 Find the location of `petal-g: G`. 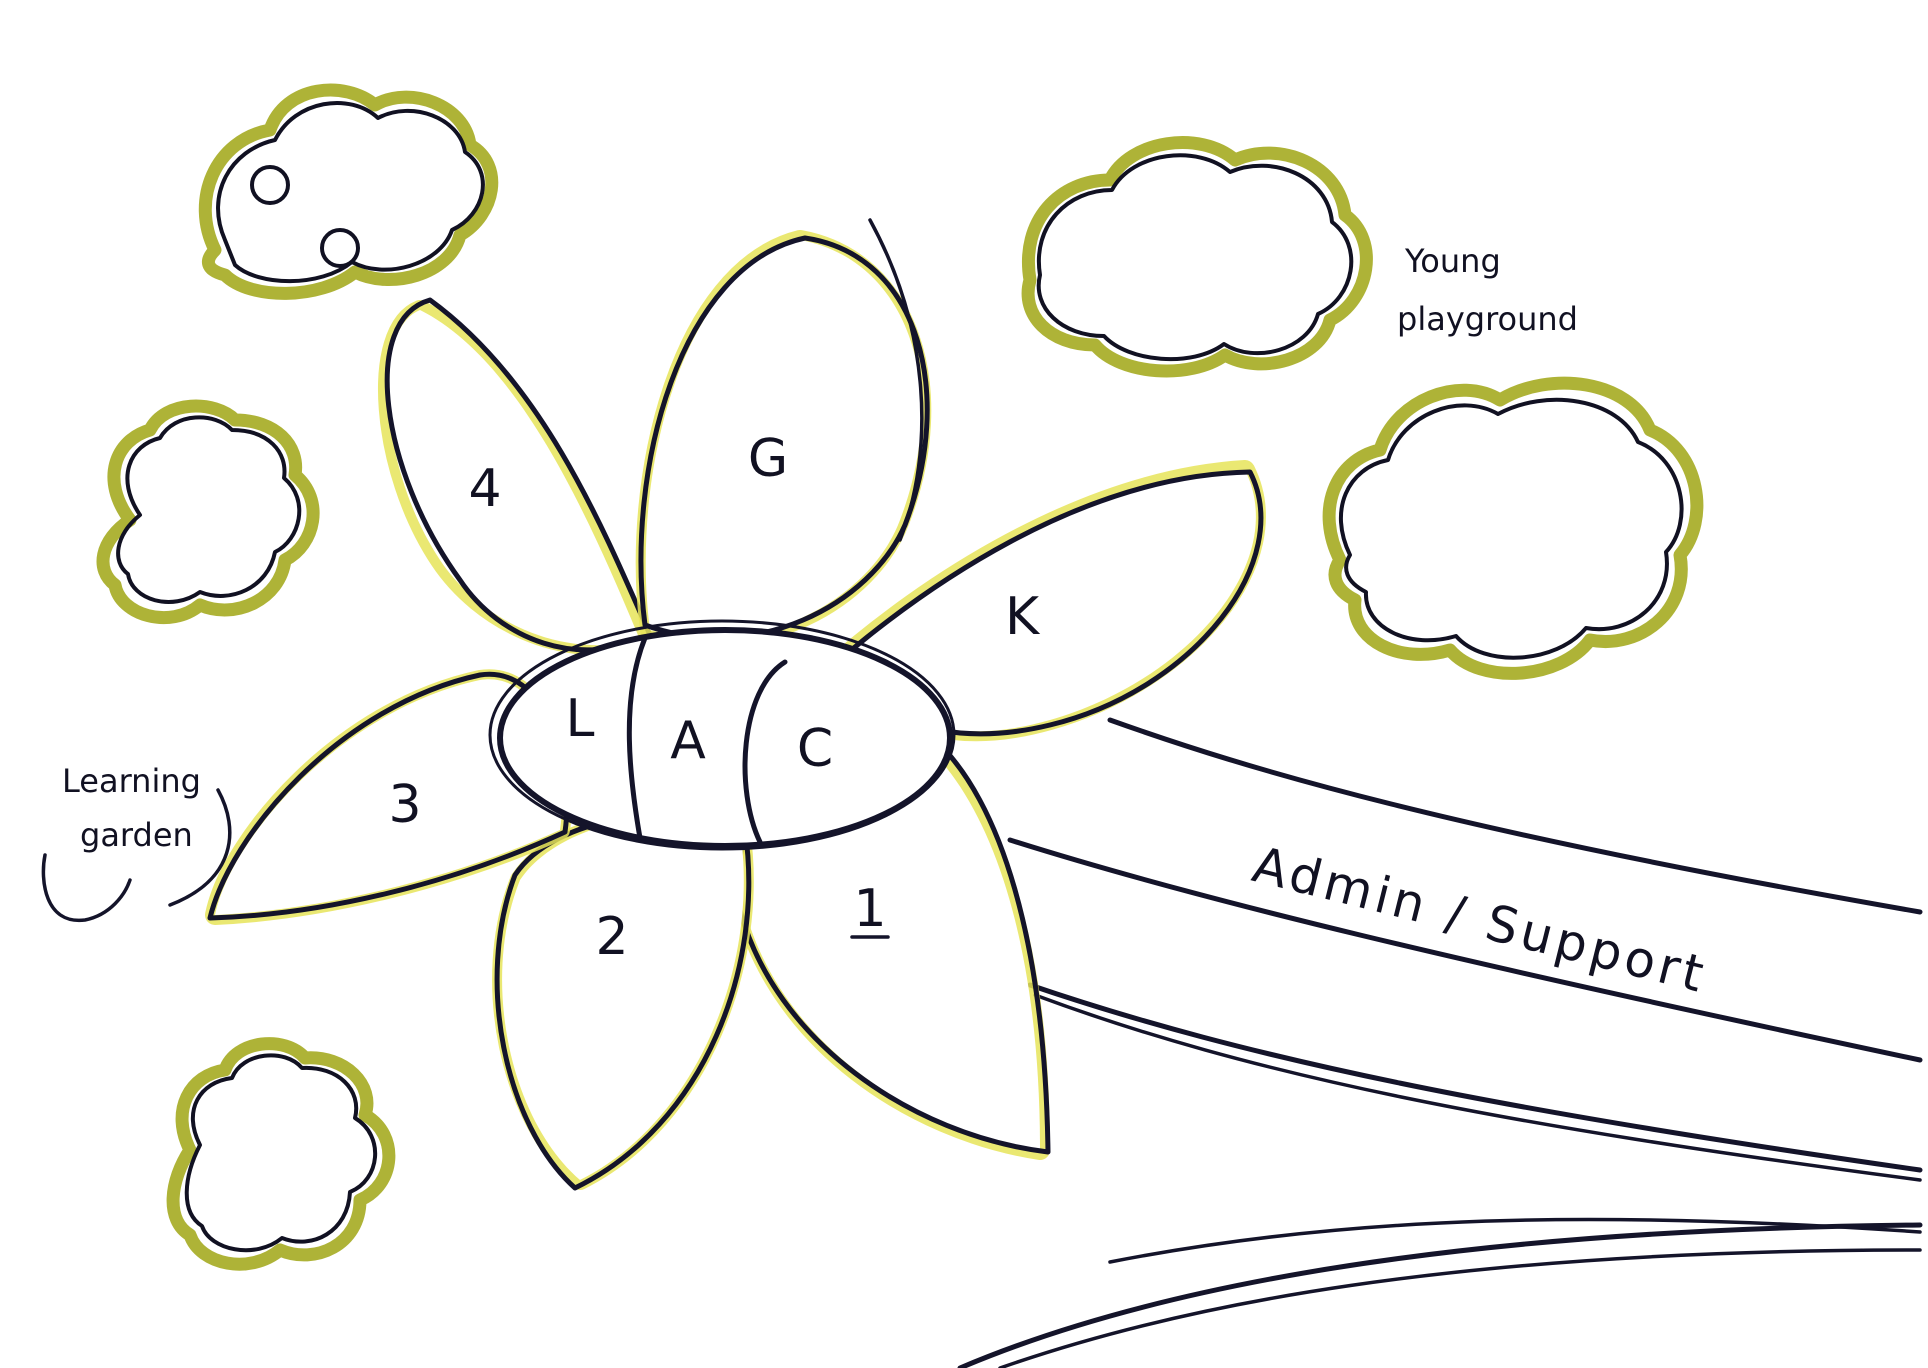

petal-g: G is located at coordinates (783, 433).